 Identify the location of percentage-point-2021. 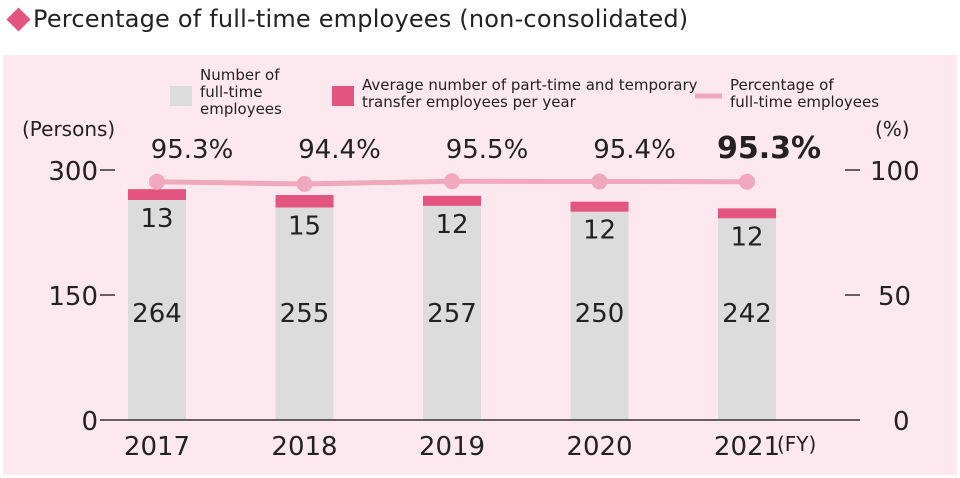
(747, 181).